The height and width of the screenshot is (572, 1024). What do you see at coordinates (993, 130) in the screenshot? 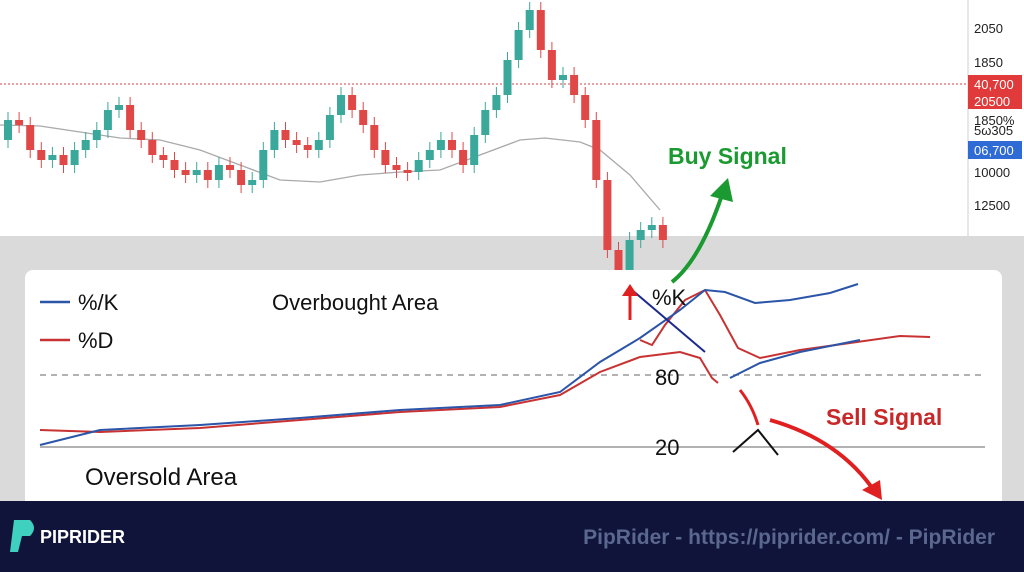
I see `price-label: 5ω305` at bounding box center [993, 130].